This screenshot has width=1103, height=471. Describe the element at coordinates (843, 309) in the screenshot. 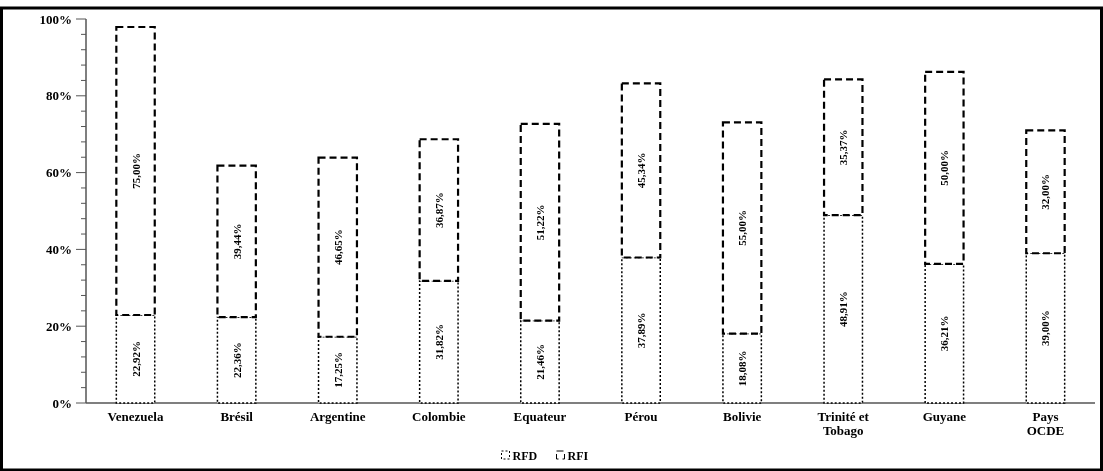

I see `data-label: 48,91%` at that location.